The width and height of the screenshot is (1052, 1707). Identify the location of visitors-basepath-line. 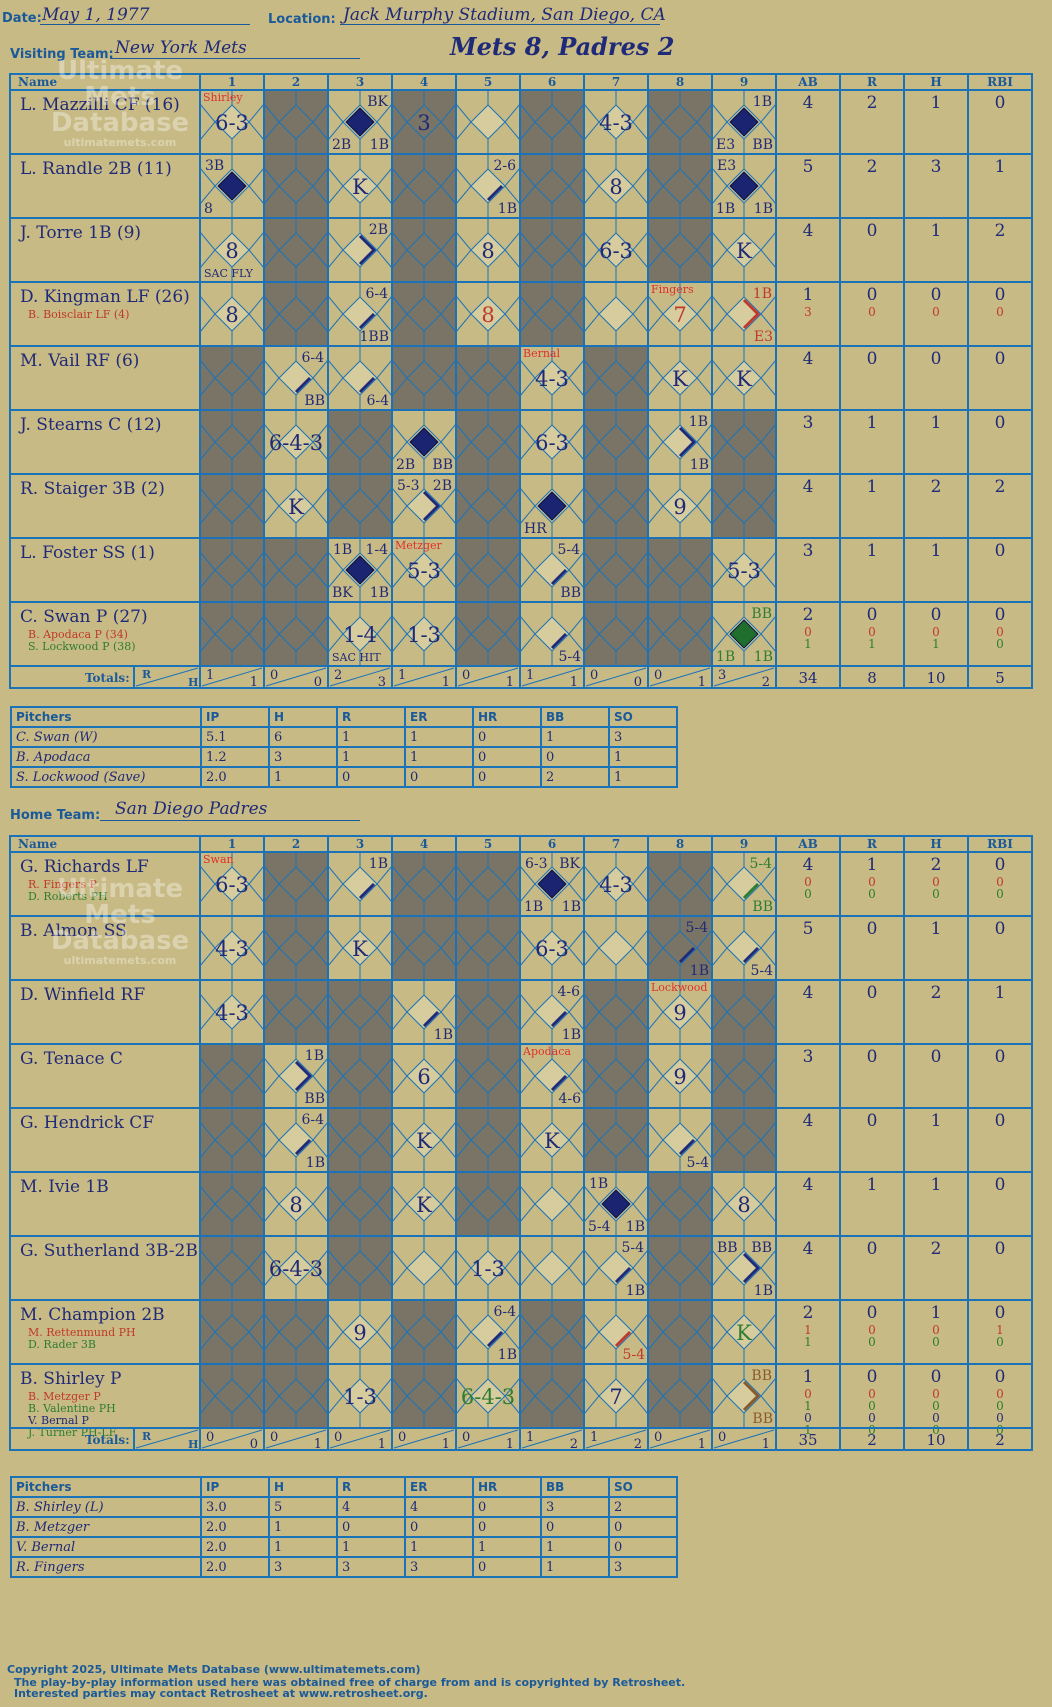
(367, 250).